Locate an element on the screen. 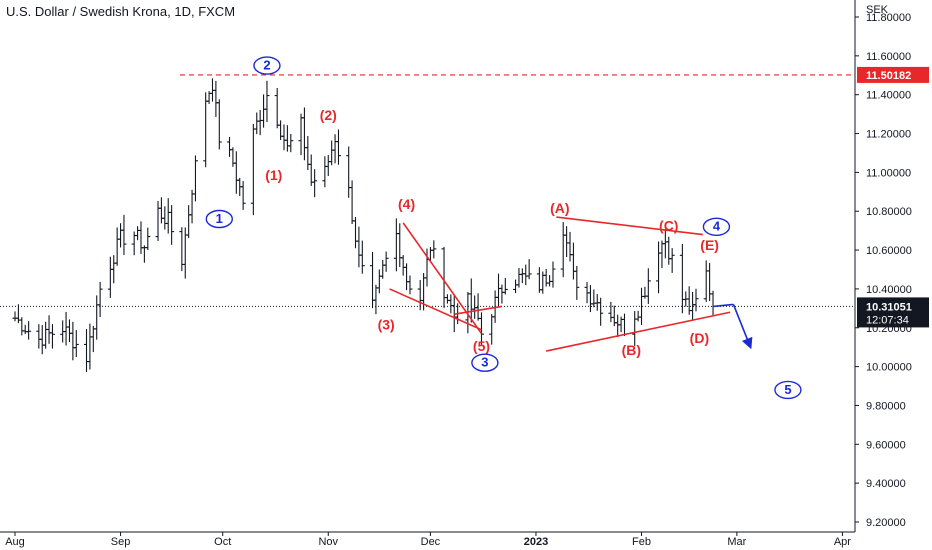 The image size is (932, 550). wave-label-text: 2 is located at coordinates (266, 64).